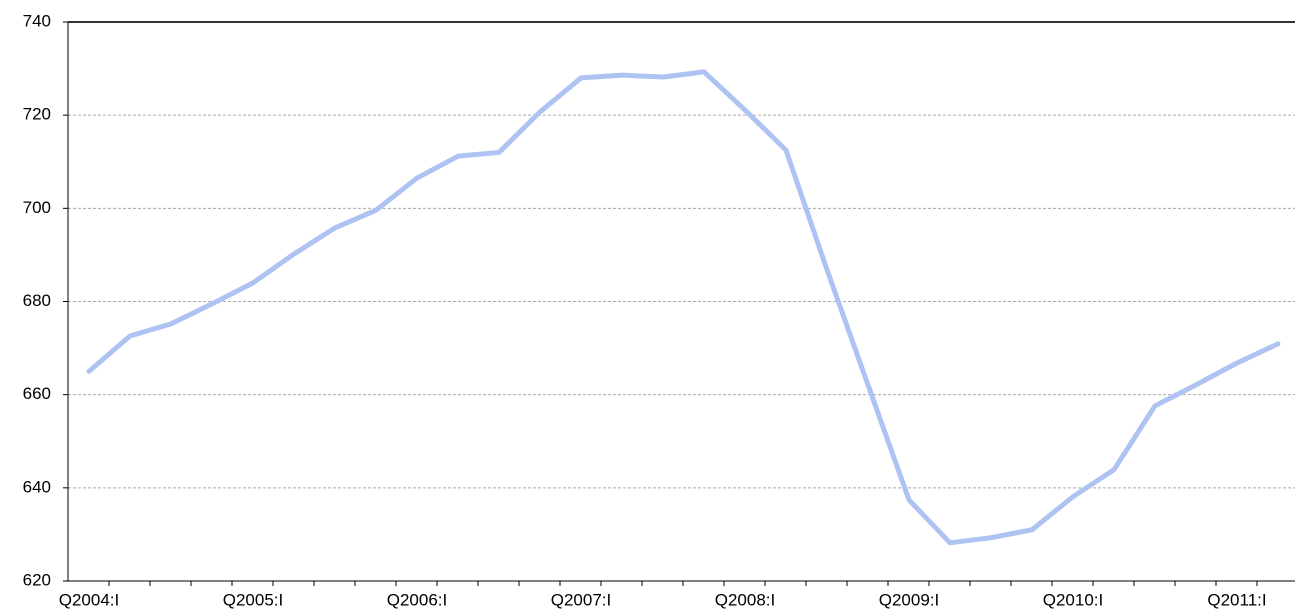  I want to click on y-tick-label: 740, so click(37, 20).